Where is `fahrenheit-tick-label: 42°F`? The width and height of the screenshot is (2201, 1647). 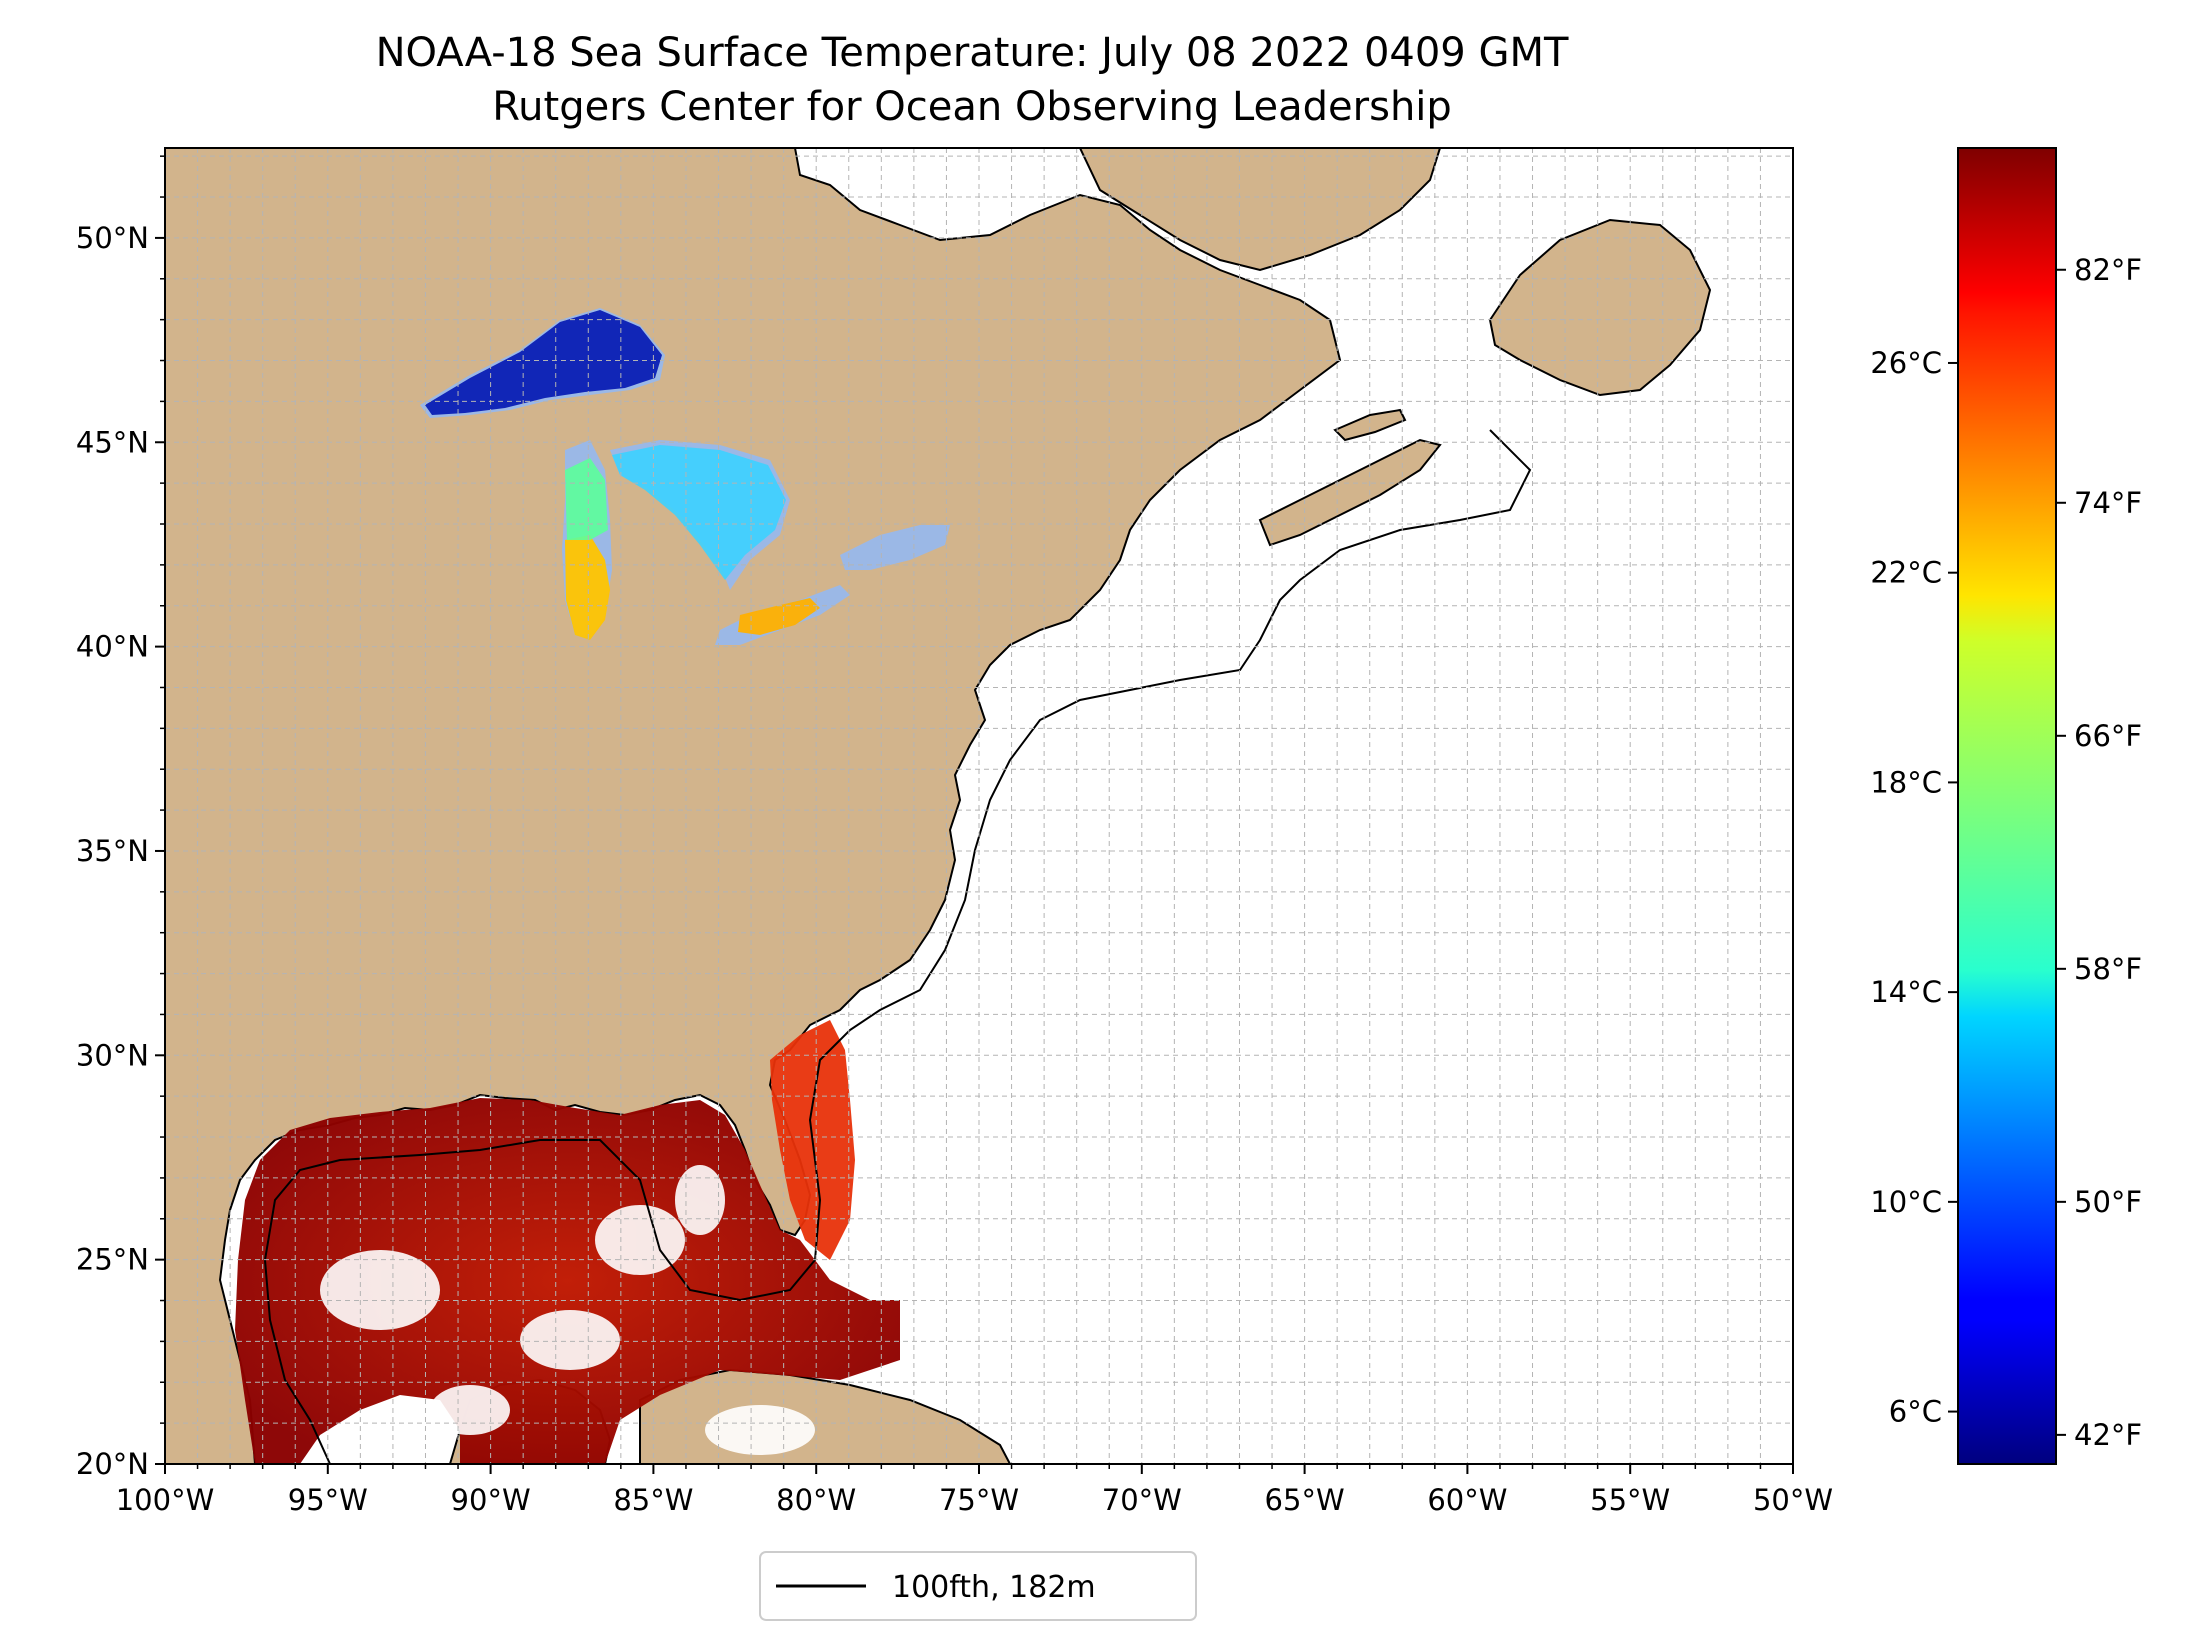 fahrenheit-tick-label: 42°F is located at coordinates (2108, 1435).